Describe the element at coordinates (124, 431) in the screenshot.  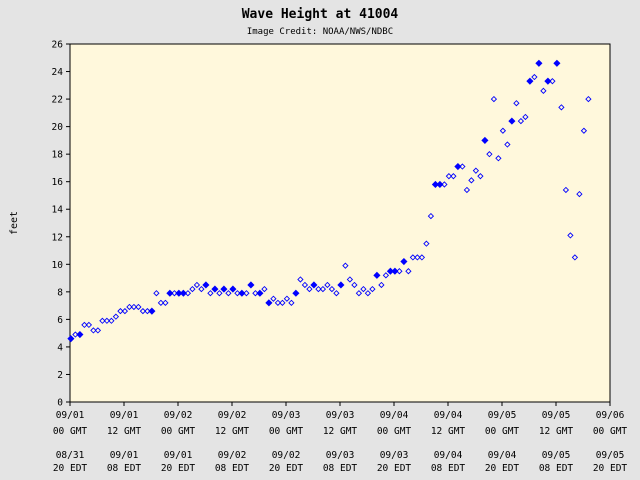
I see `x-tick-label-gmt-time: 12 GMT` at that location.